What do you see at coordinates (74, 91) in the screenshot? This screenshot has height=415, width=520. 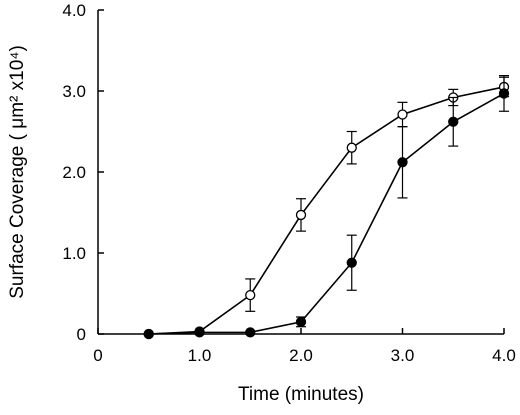 I see `y-tick-label: 3.0` at bounding box center [74, 91].